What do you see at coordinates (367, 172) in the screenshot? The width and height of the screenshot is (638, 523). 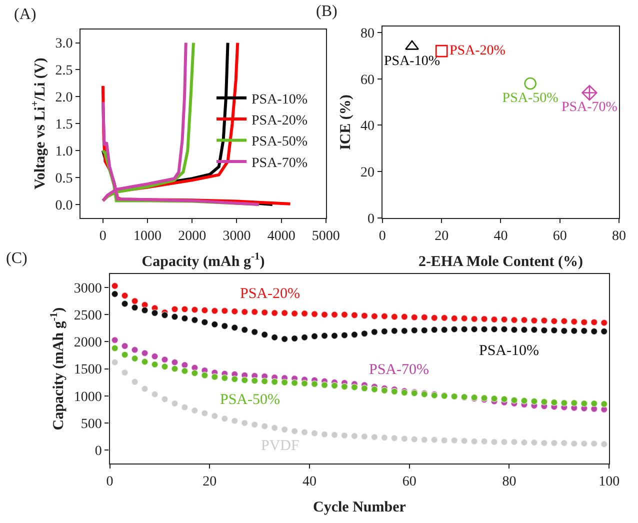 I see `y-tick-label: 20` at bounding box center [367, 172].